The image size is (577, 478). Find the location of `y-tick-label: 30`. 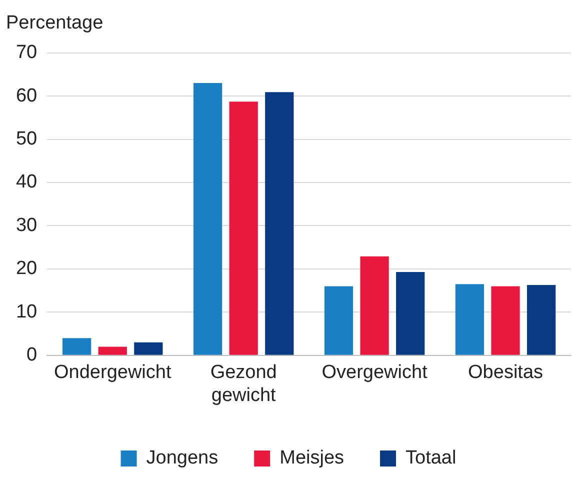

y-tick-label: 30 is located at coordinates (27, 225).